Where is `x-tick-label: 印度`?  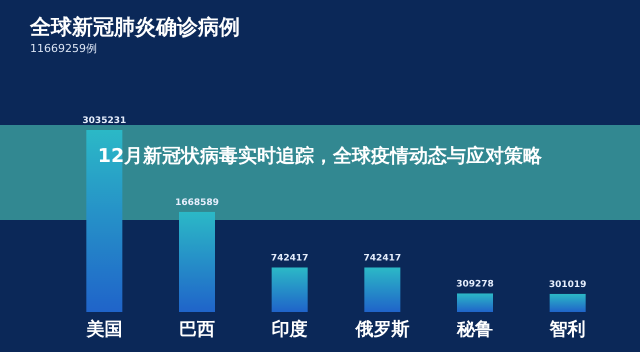
x-tick-label: 印度 is located at coordinates (290, 329).